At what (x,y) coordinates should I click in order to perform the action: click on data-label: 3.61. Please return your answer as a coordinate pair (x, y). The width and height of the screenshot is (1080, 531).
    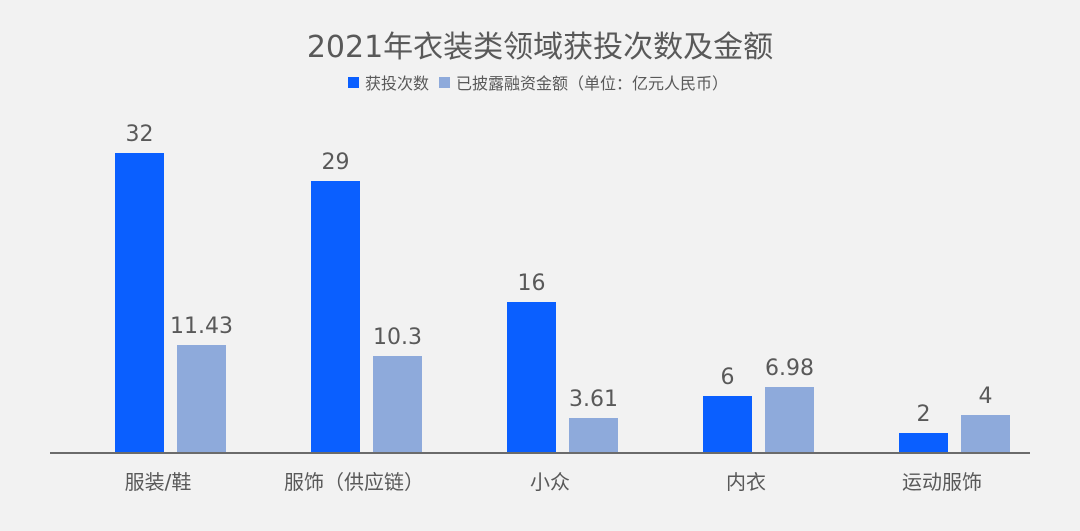
    Looking at the image, I should click on (593, 400).